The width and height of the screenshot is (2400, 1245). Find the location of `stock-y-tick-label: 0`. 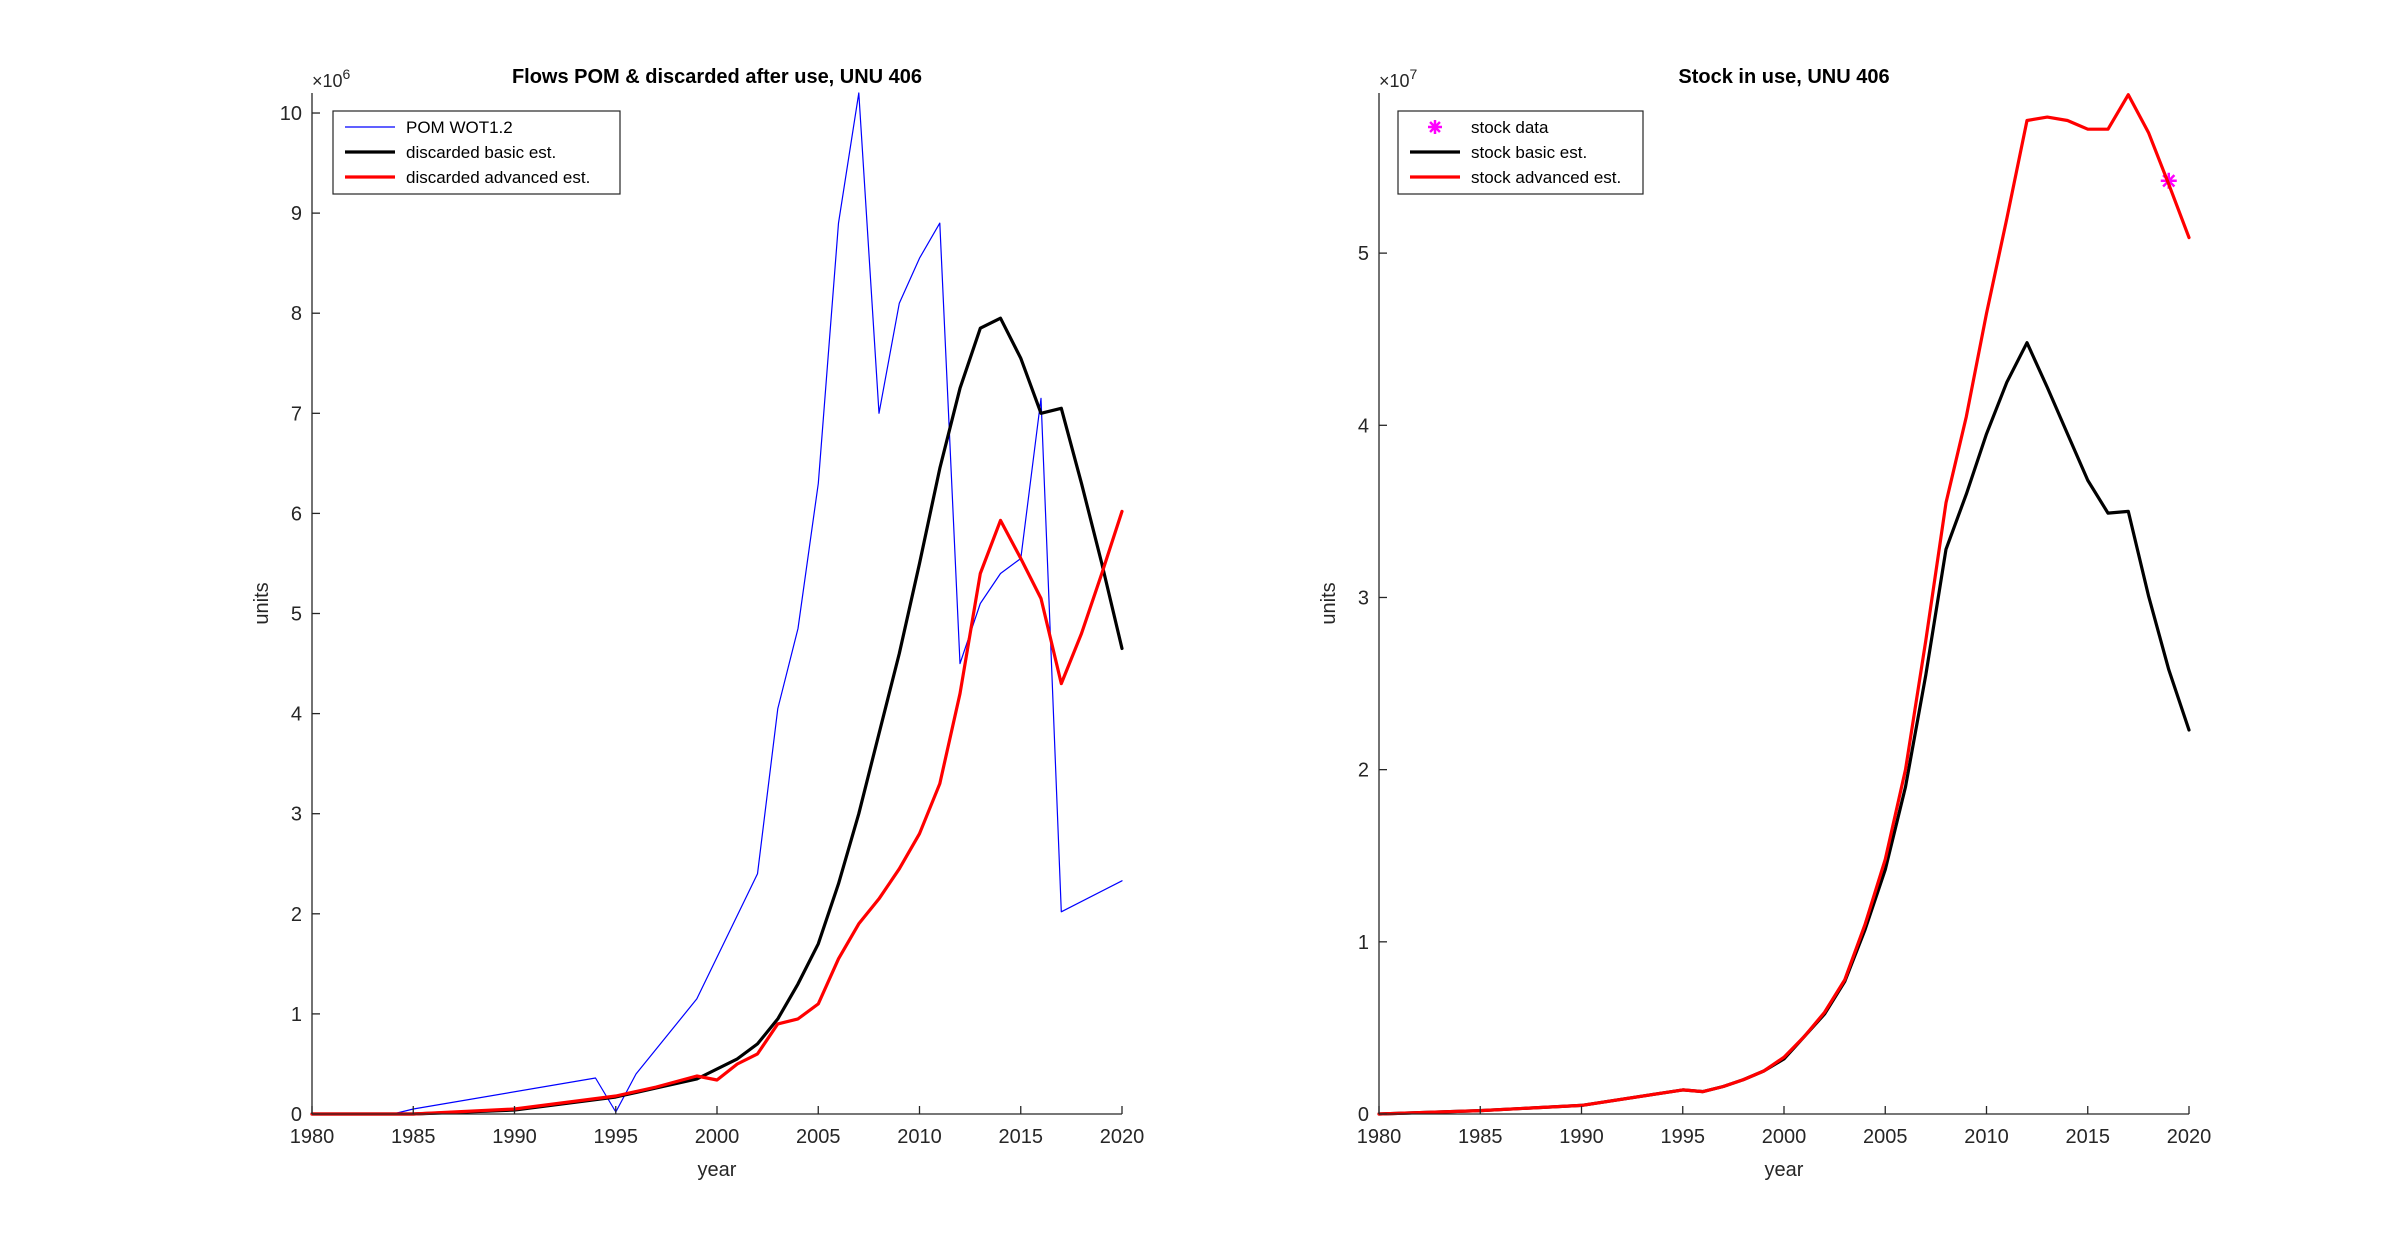

stock-y-tick-label: 0 is located at coordinates (1363, 1115).